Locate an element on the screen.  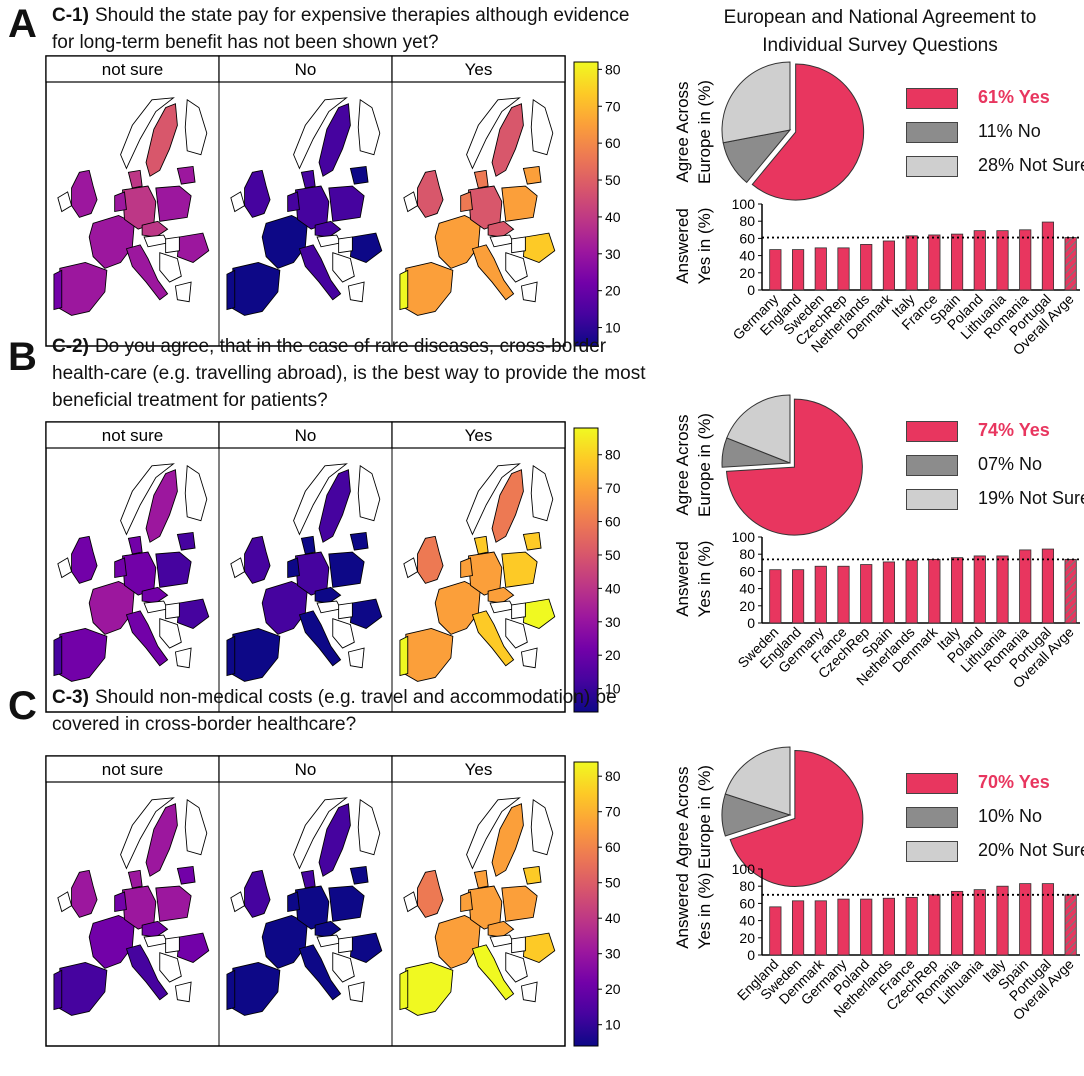
bar-ylabel: Yes in (%) is located at coordinates (704, 911).